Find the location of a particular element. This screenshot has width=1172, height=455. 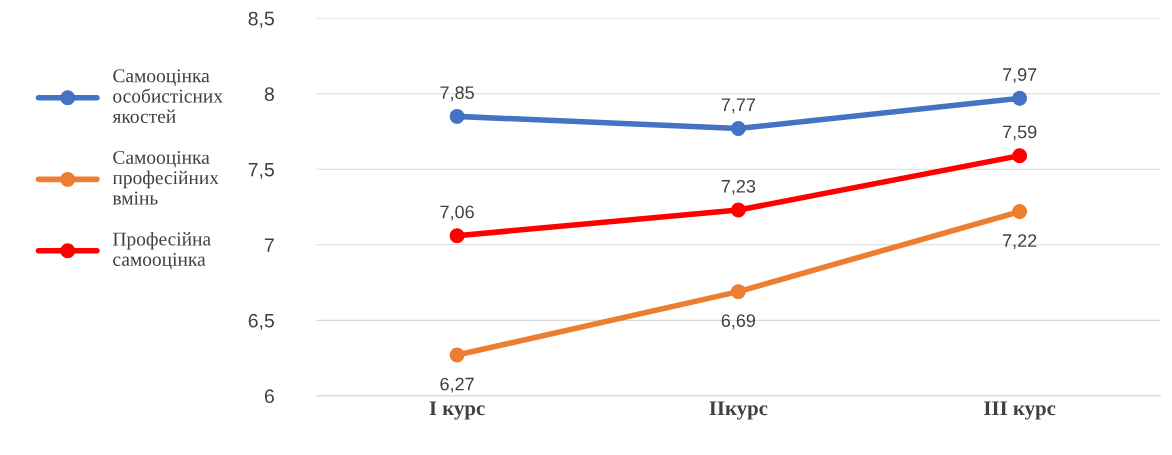

x-tick-label: I курс is located at coordinates (457, 410).